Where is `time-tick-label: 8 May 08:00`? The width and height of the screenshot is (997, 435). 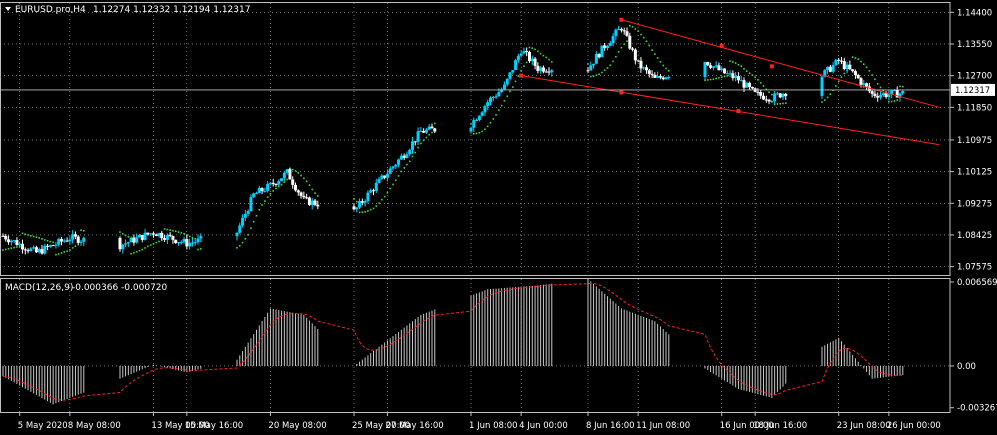 time-tick-label: 8 May 08:00 is located at coordinates (94, 426).